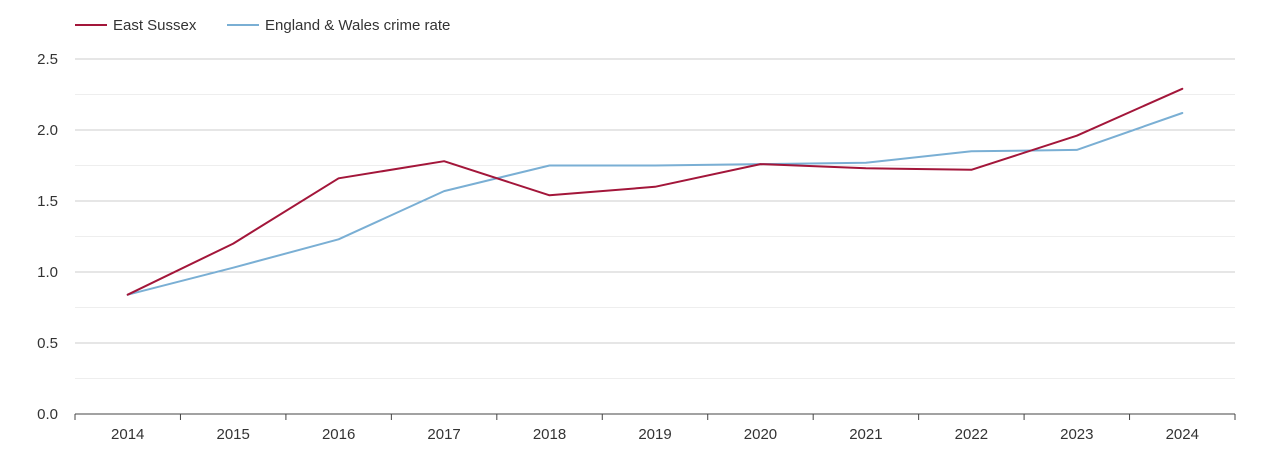 This screenshot has height=450, width=1270. What do you see at coordinates (971, 434) in the screenshot?
I see `x-tick-label: 2022` at bounding box center [971, 434].